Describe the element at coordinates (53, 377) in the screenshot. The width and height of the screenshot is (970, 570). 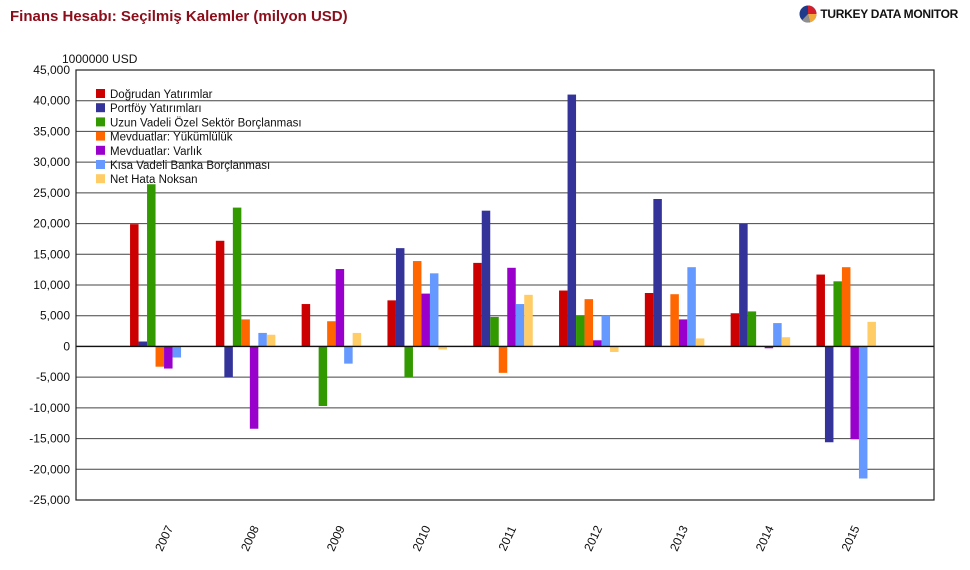
I see `y-tick-label: -5,000` at that location.